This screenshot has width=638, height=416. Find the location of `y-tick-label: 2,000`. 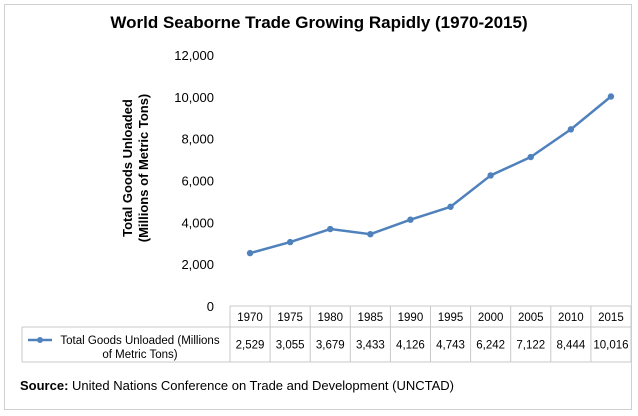

y-tick-label: 2,000 is located at coordinates (197, 264).